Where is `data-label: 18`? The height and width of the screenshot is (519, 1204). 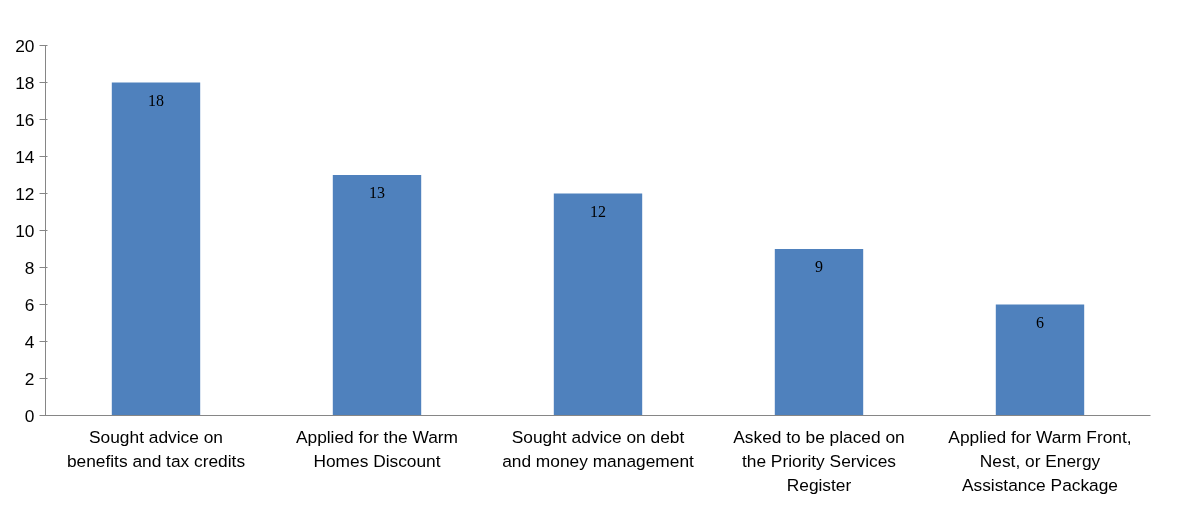
data-label: 18 is located at coordinates (156, 100).